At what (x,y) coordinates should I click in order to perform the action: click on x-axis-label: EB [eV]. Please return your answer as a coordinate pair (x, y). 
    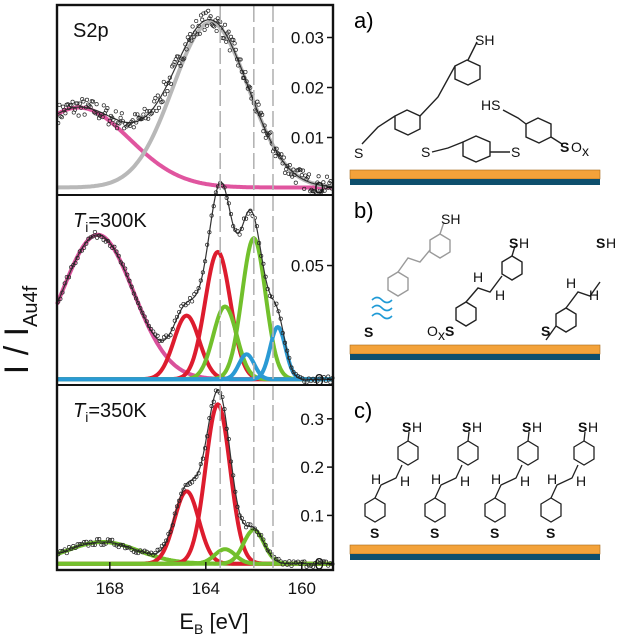
    Looking at the image, I should click on (213, 623).